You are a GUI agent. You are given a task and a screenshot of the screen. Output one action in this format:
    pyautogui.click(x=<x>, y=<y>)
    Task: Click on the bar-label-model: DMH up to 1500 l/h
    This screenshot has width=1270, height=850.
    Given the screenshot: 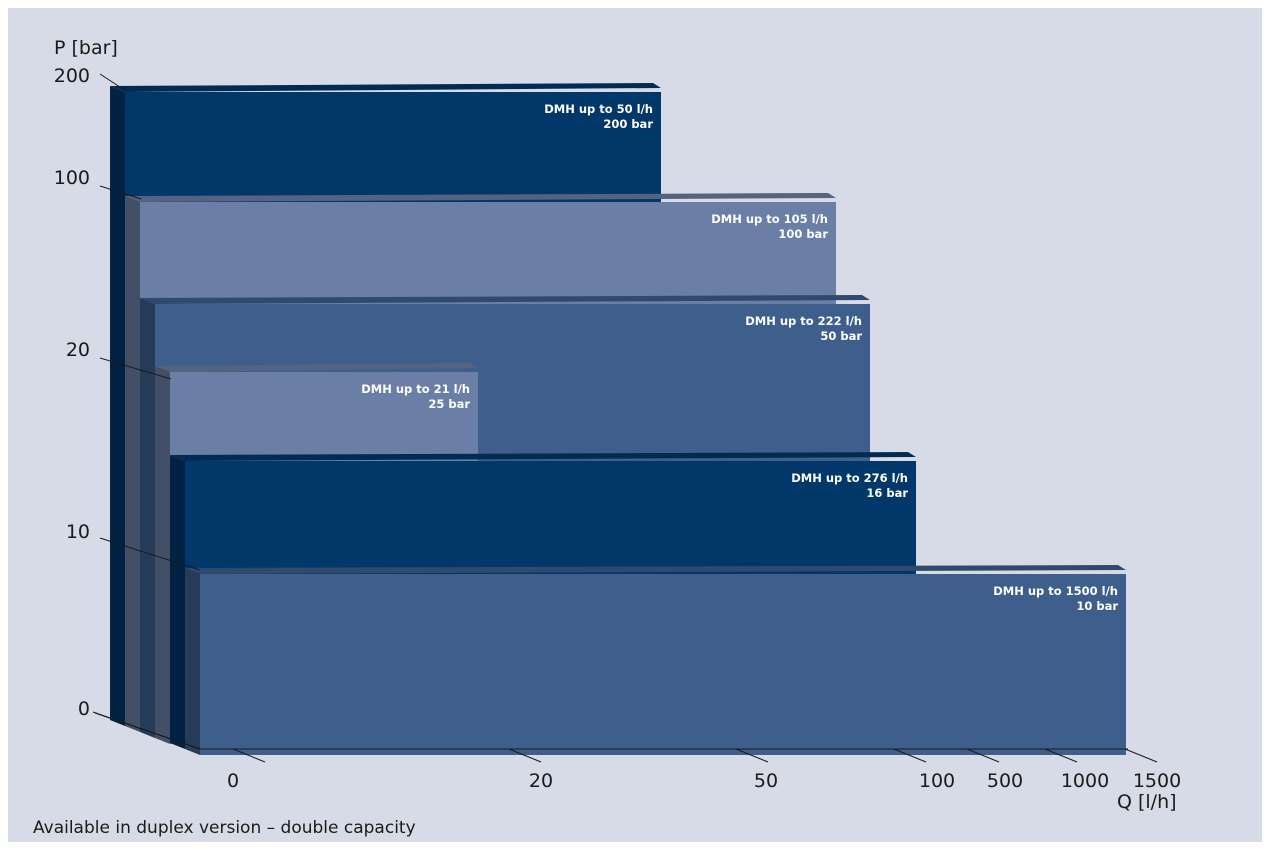 What is the action you would take?
    pyautogui.click(x=1055, y=591)
    